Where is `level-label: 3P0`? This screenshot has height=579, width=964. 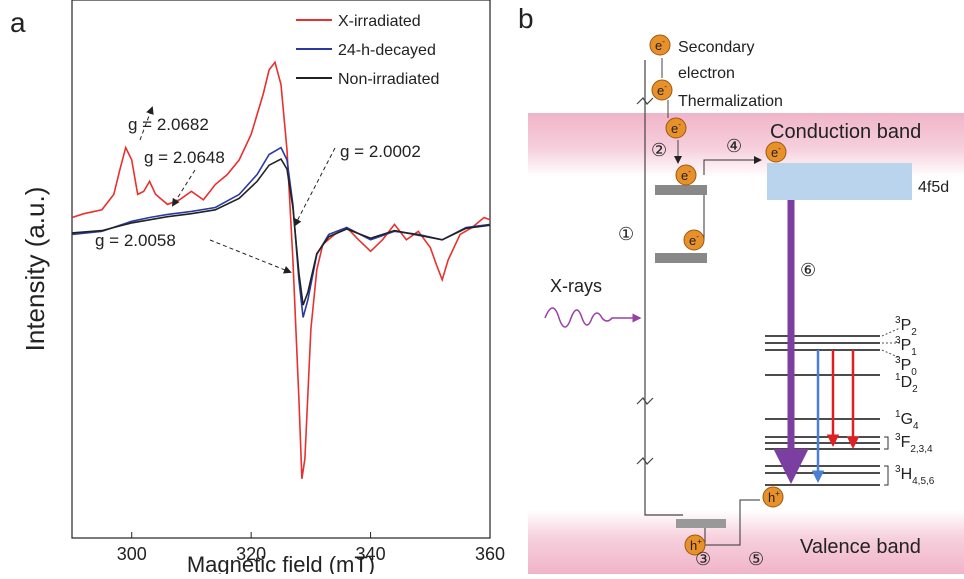 level-label: 3P0 is located at coordinates (906, 366).